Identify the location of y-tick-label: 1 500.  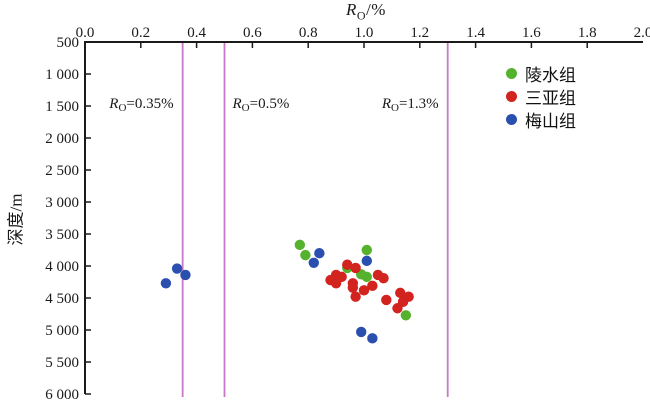
(62, 107).